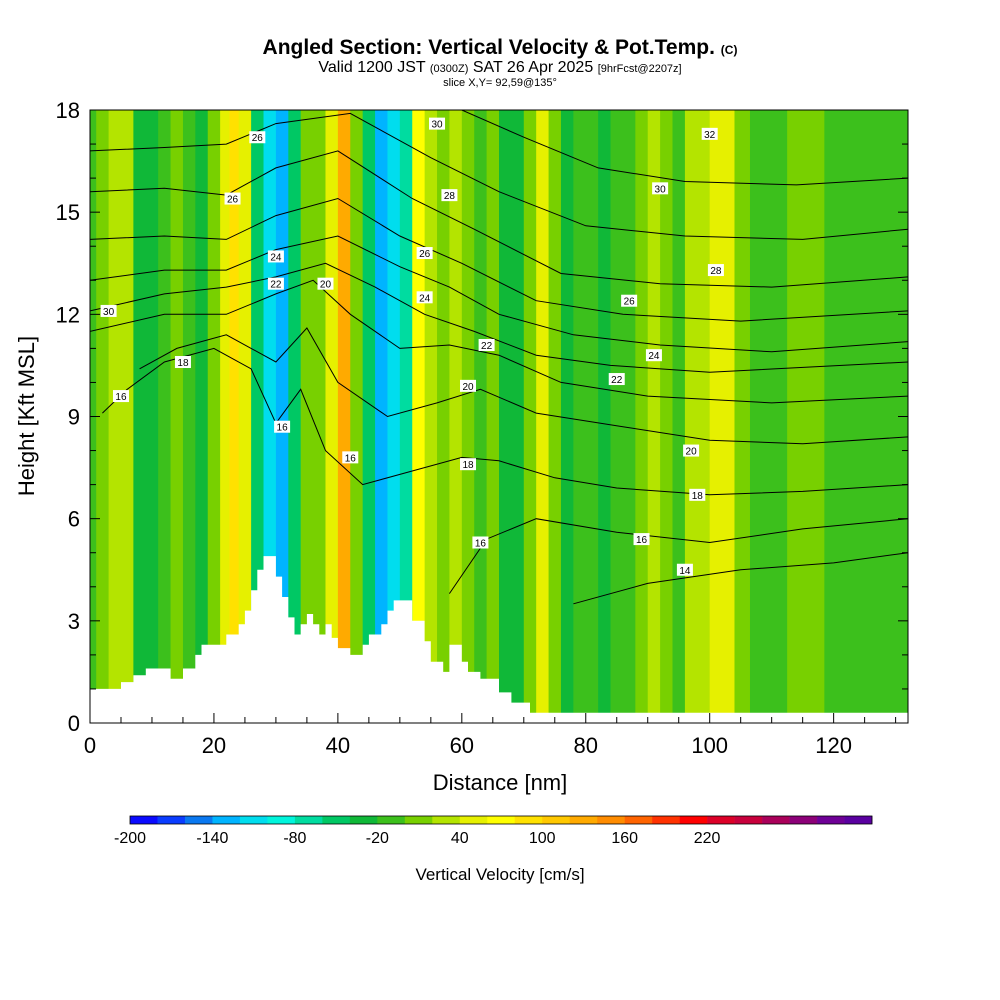 This screenshot has height=1000, width=1000. What do you see at coordinates (90, 745) in the screenshot?
I see `x-tick-label: 0` at bounding box center [90, 745].